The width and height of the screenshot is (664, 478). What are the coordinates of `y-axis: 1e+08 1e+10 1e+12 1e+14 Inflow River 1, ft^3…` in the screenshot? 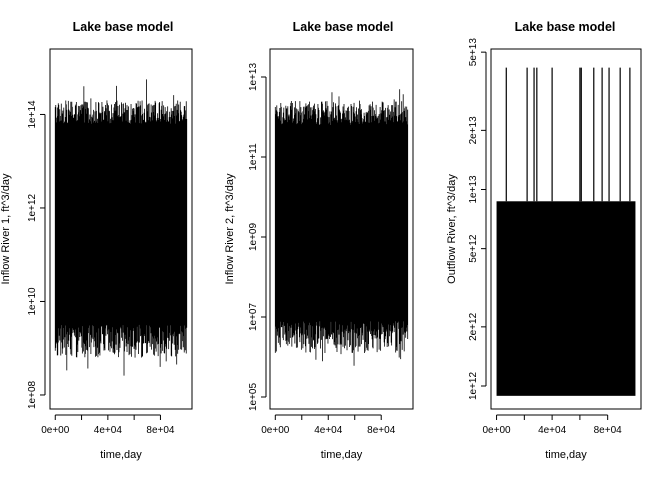 It's located at (23, 254).